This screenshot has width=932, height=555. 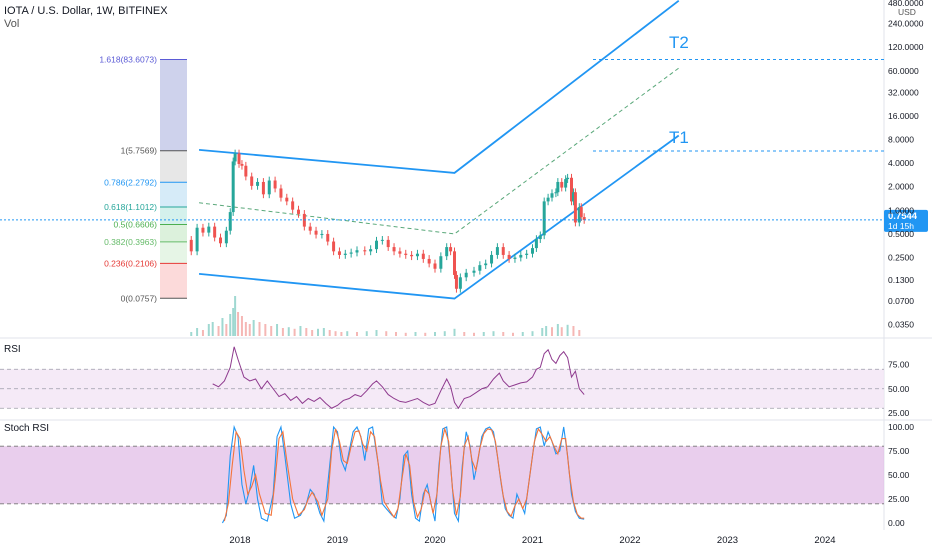 What do you see at coordinates (130, 182) in the screenshot?
I see `fib-level-label: 0.786(2.2792)` at bounding box center [130, 182].